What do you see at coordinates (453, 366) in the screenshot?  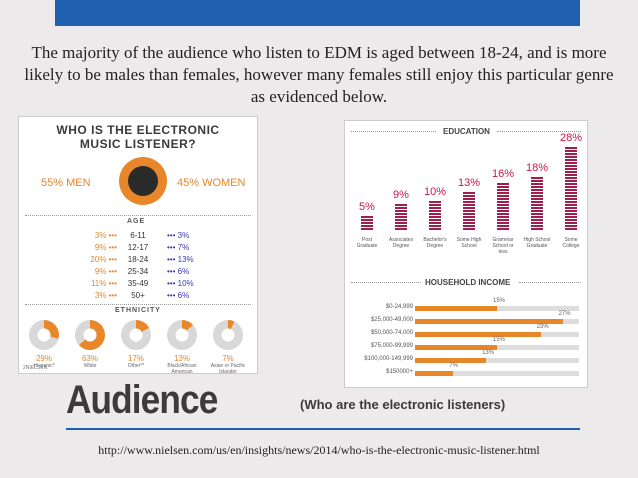 I see `income-value: 7%` at bounding box center [453, 366].